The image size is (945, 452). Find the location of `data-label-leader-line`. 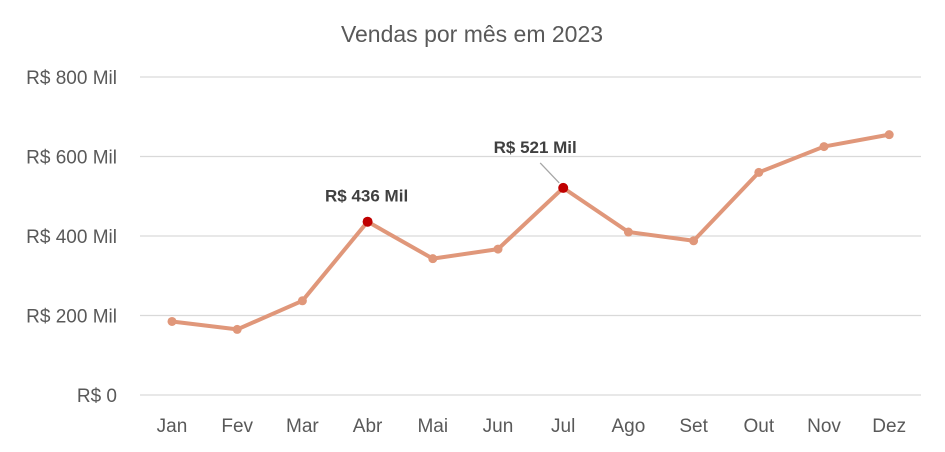

data-label-leader-line is located at coordinates (549, 173).